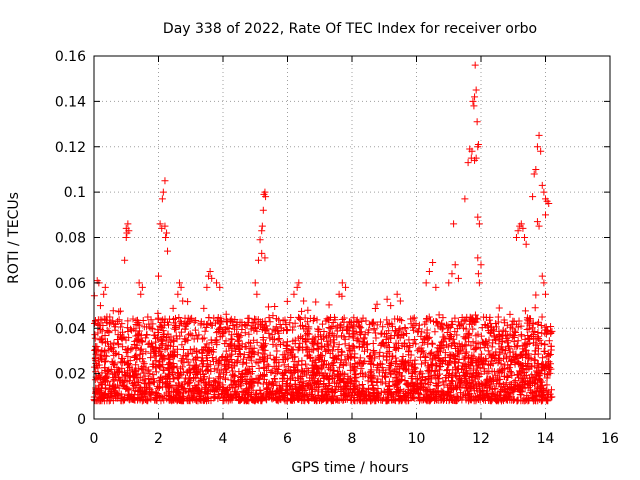 This screenshot has width=640, height=480. What do you see at coordinates (70, 102) in the screenshot?
I see `y-tick-label: 0.14` at bounding box center [70, 102].